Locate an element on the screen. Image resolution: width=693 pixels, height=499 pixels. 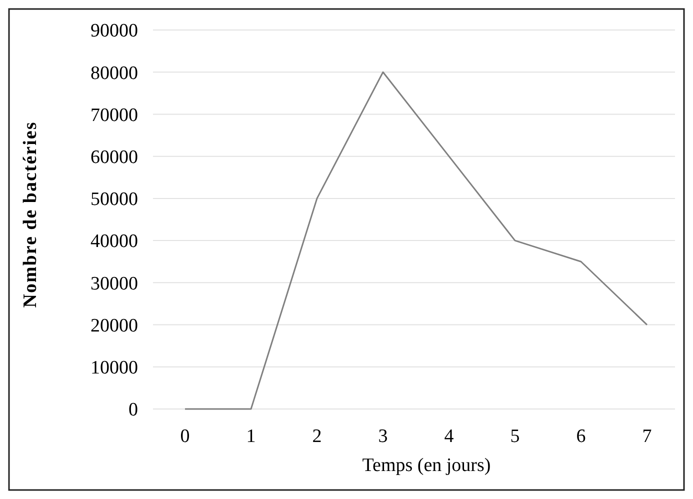
x-tick-label: 1 is located at coordinates (251, 436).